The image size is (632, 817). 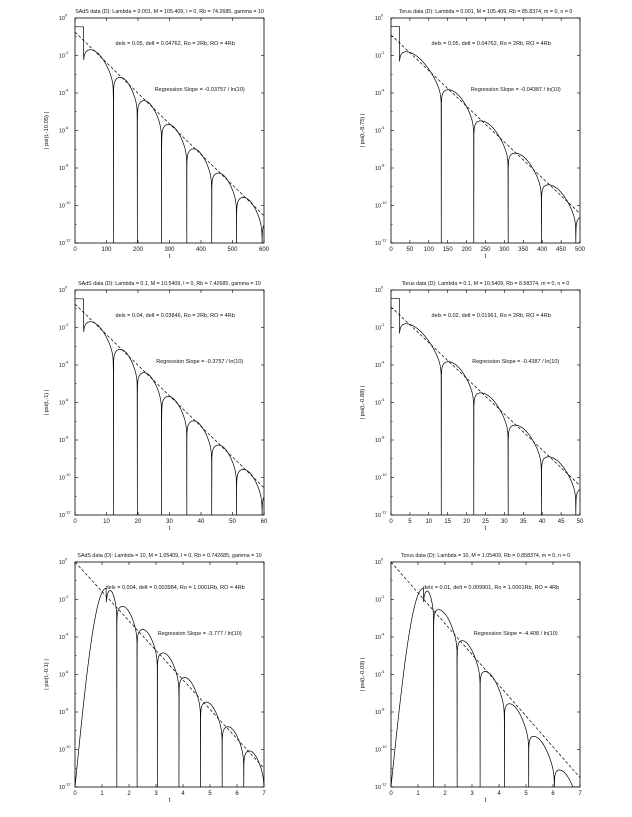 I want to click on x-tick-label: 250, so click(x=485, y=250).